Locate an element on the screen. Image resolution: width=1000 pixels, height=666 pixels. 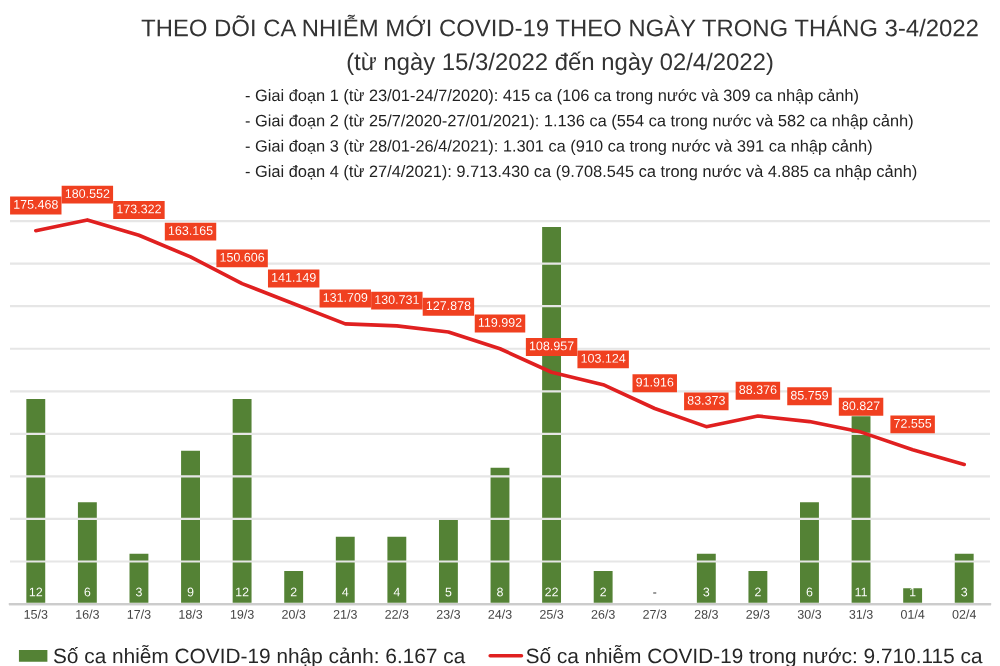
text: - Giai đoạn 3 (từ 28/01-26/4/2021): 1.301 ca (910 ca trong nước và 391 ca nhập cảnh) is located at coordinates (558, 147).